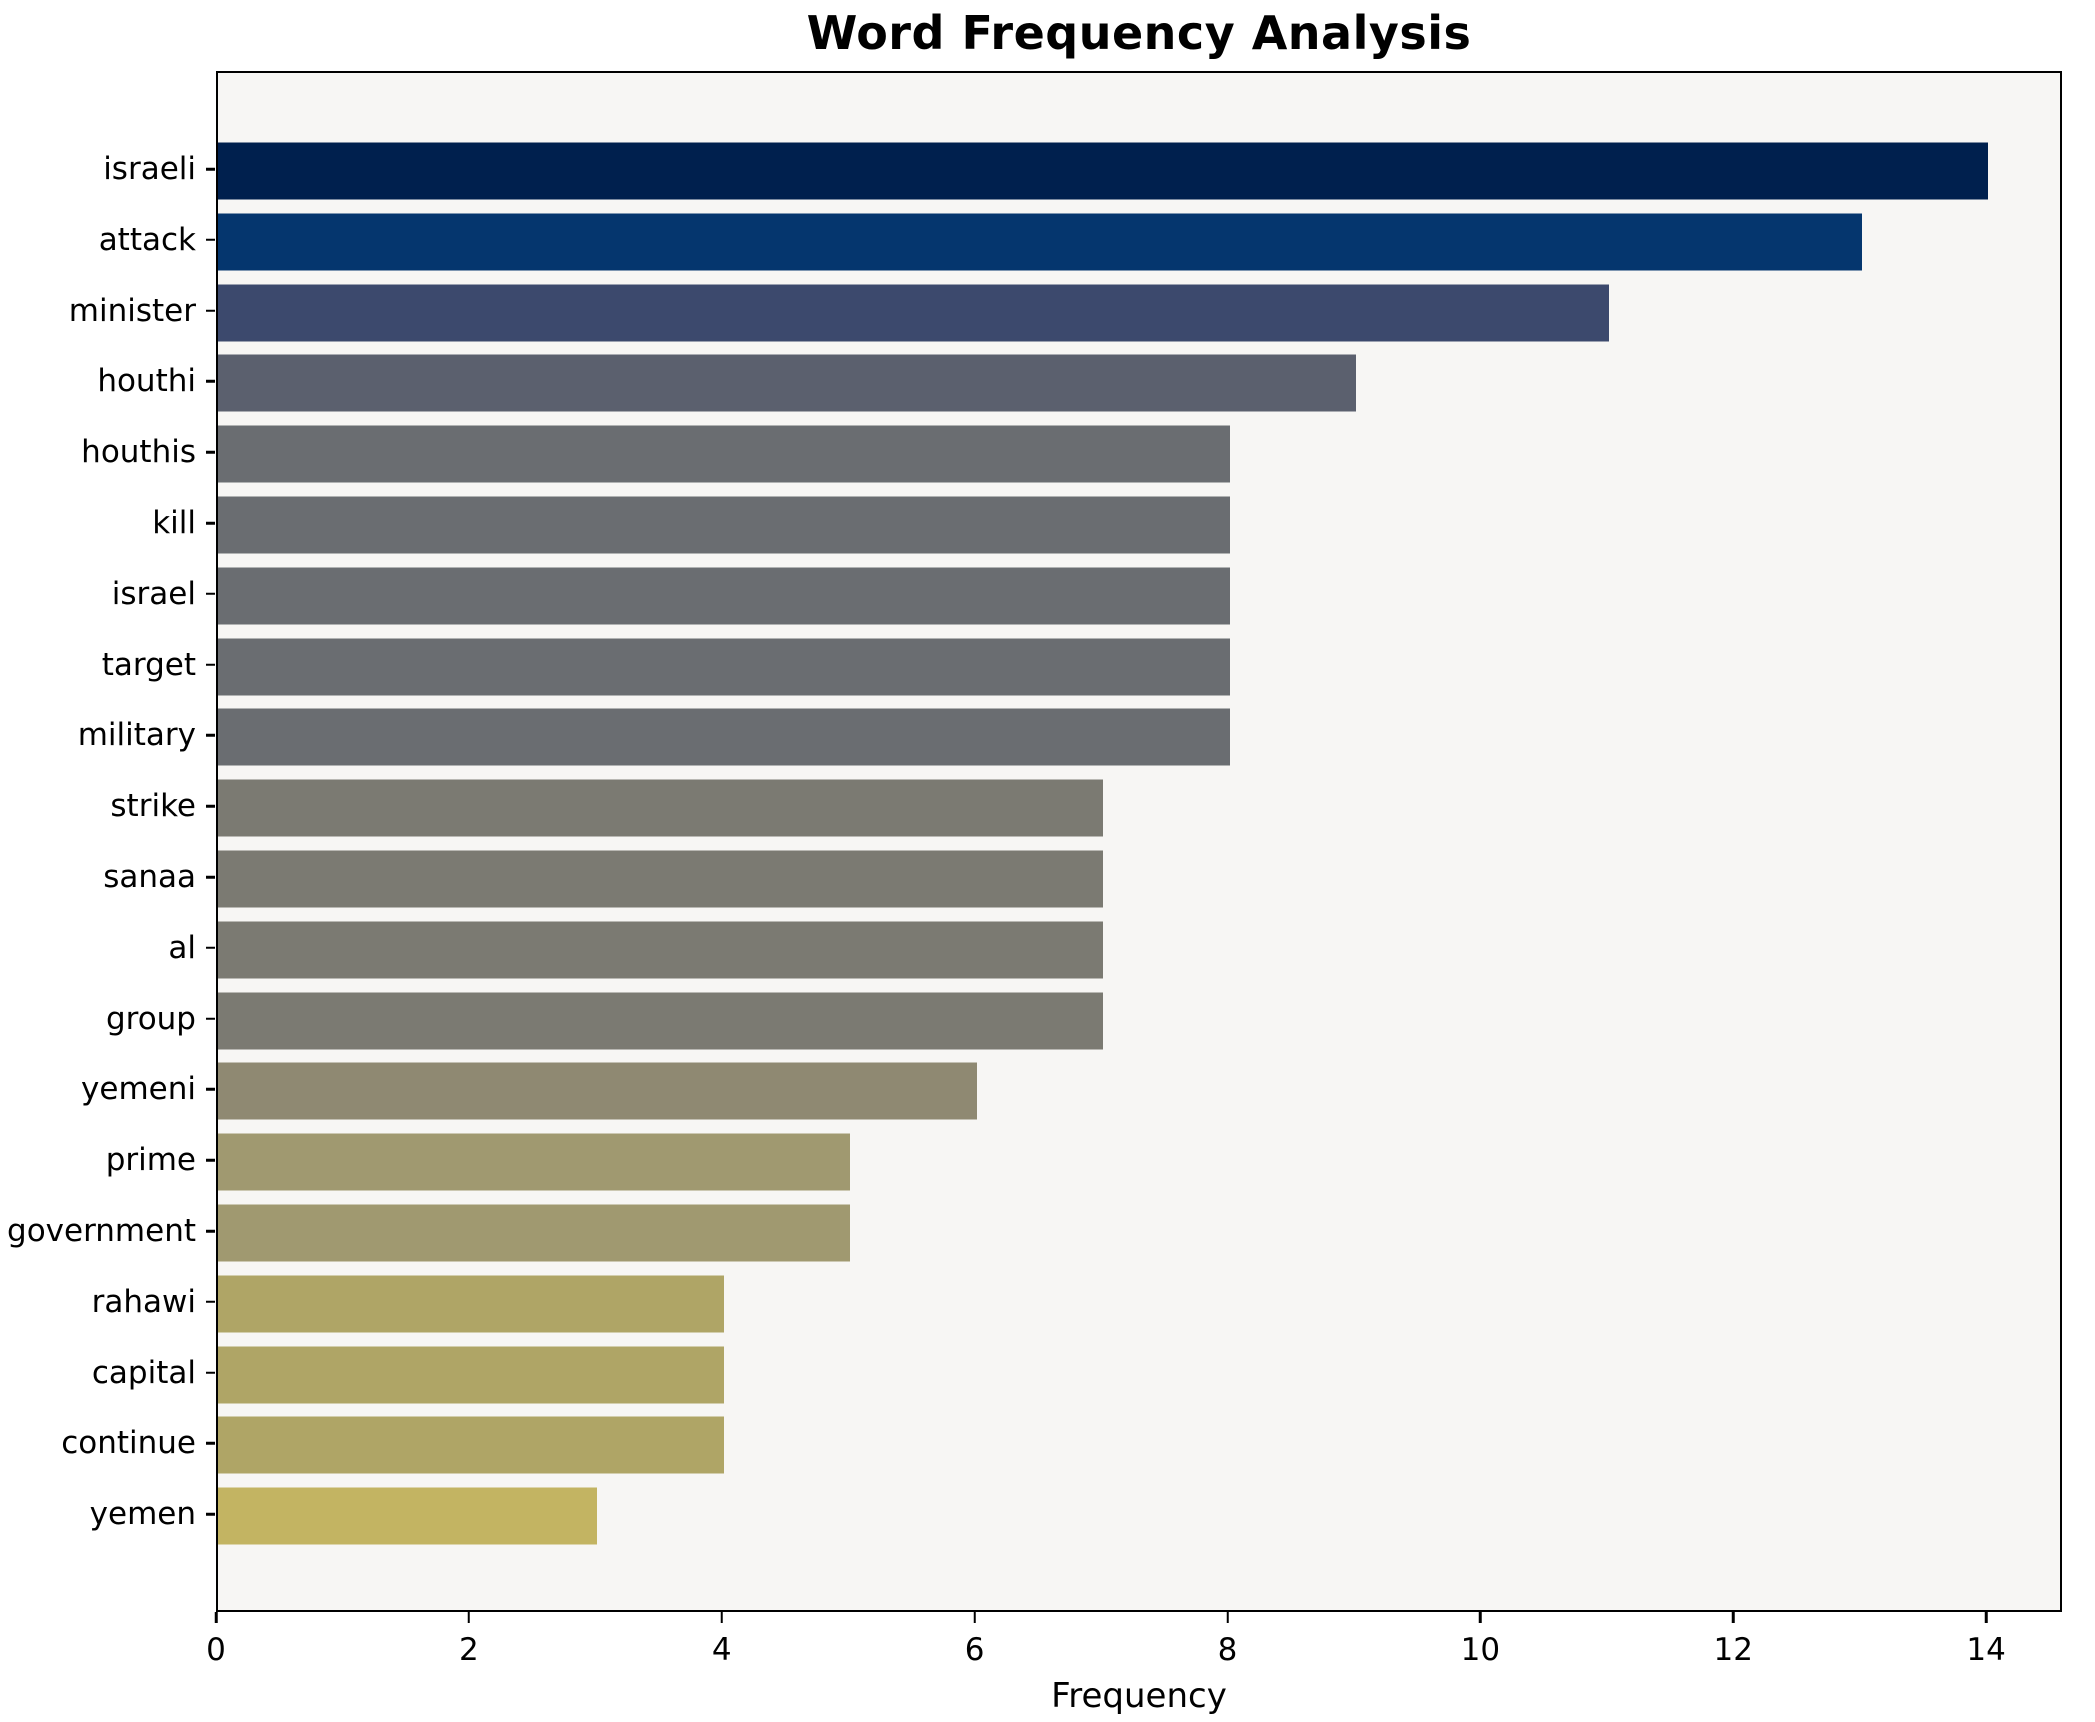 The width and height of the screenshot is (2095, 1722). Describe the element at coordinates (101, 1231) in the screenshot. I see `y-tick-label-government: government` at that location.